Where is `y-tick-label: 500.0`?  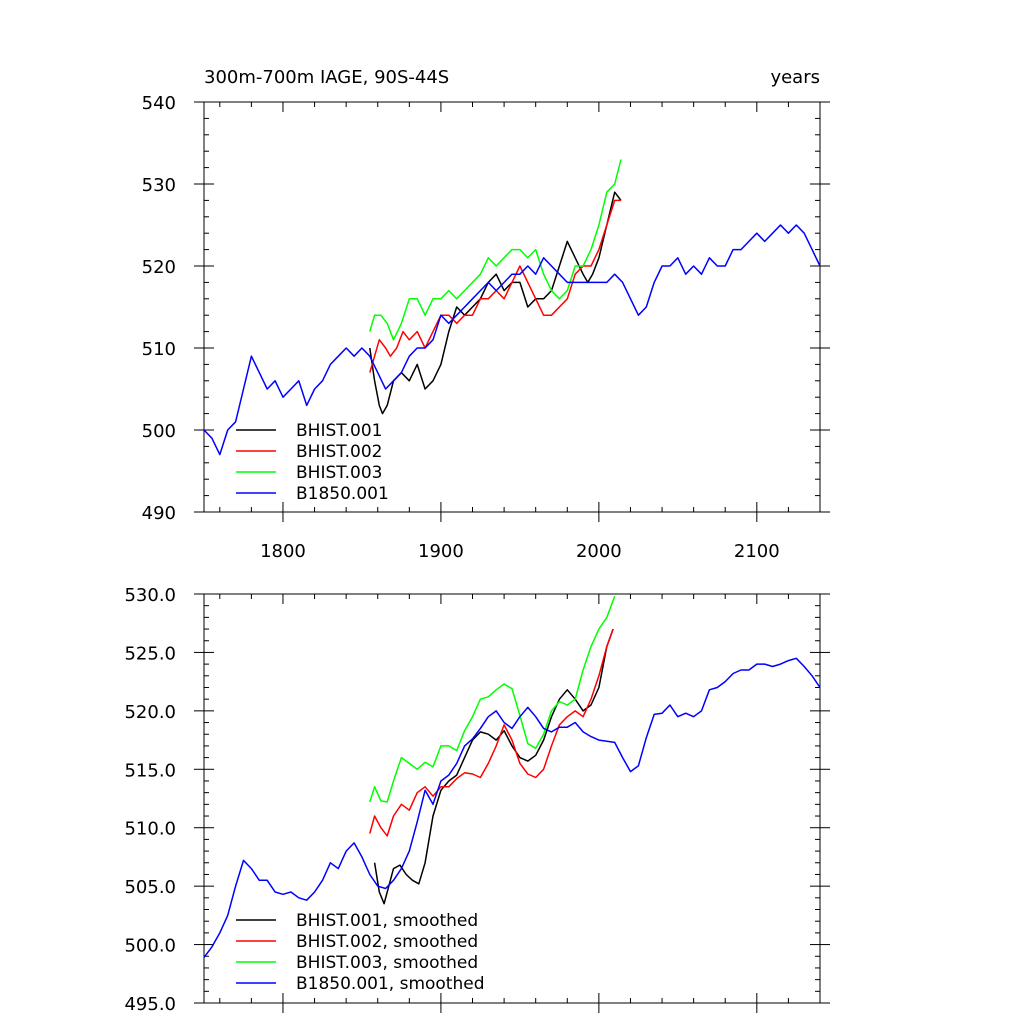
y-tick-label: 500.0 is located at coordinates (150, 946).